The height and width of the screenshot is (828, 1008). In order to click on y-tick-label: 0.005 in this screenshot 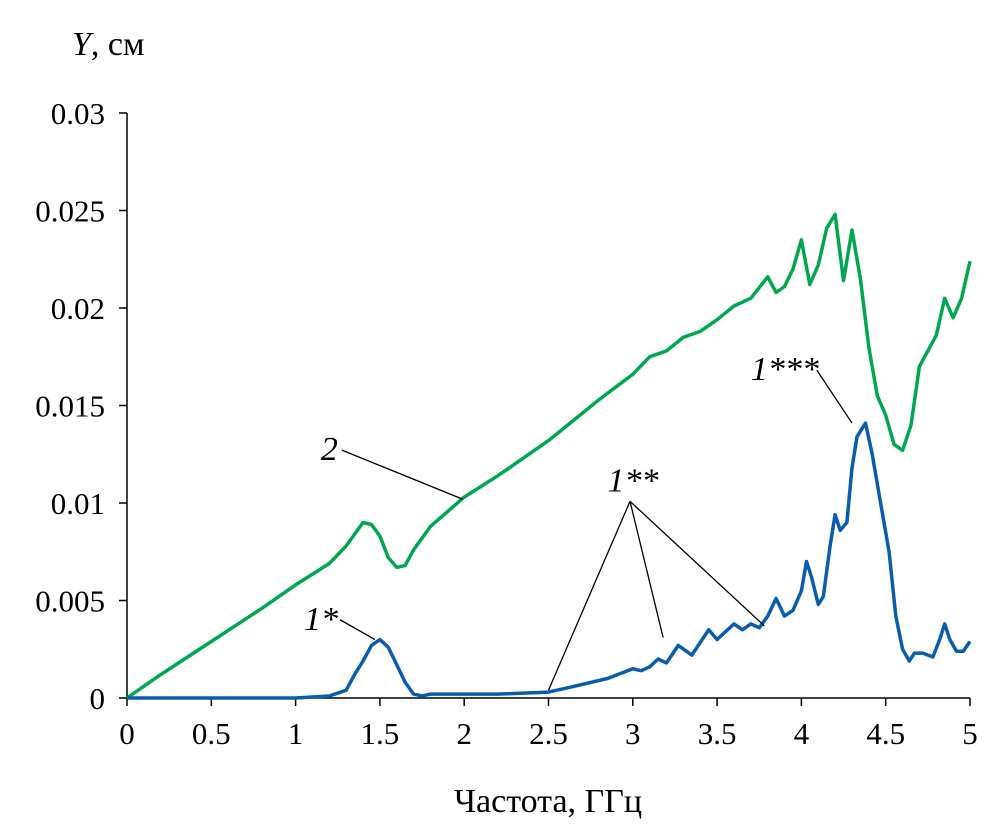, I will do `click(70, 601)`.